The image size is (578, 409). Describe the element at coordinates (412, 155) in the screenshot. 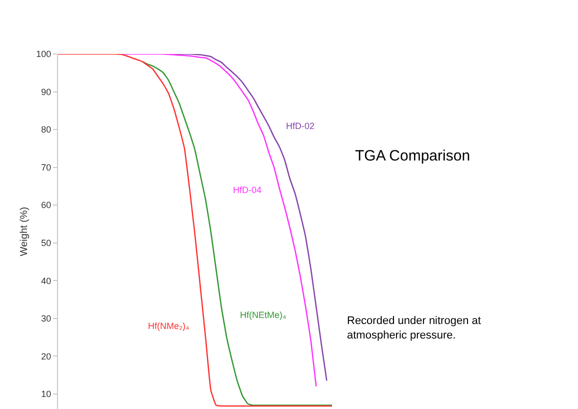

I see `text: TGA Comparison` at that location.